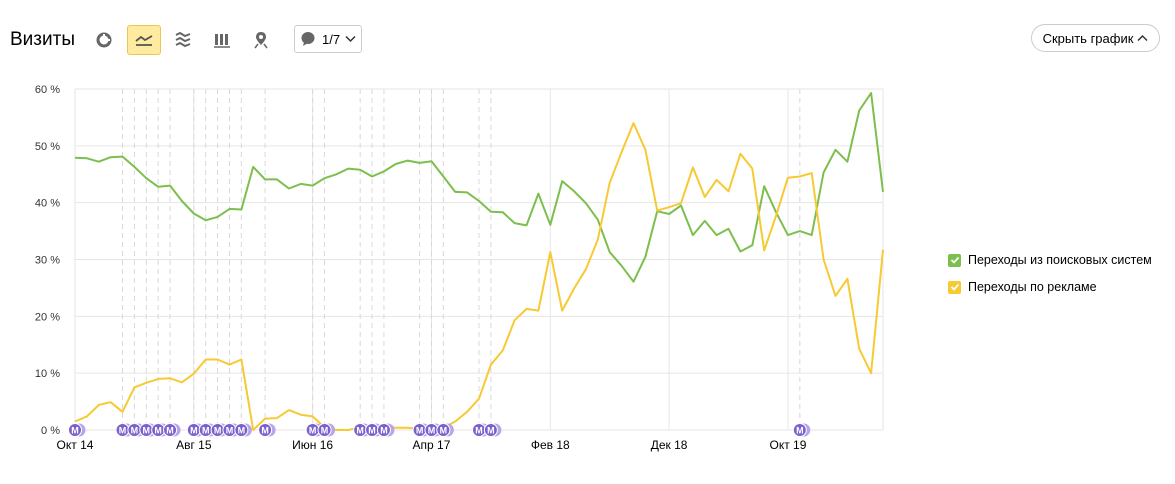 The image size is (1175, 484). Describe the element at coordinates (47, 317) in the screenshot. I see `y-tick-label: 20 %` at that location.